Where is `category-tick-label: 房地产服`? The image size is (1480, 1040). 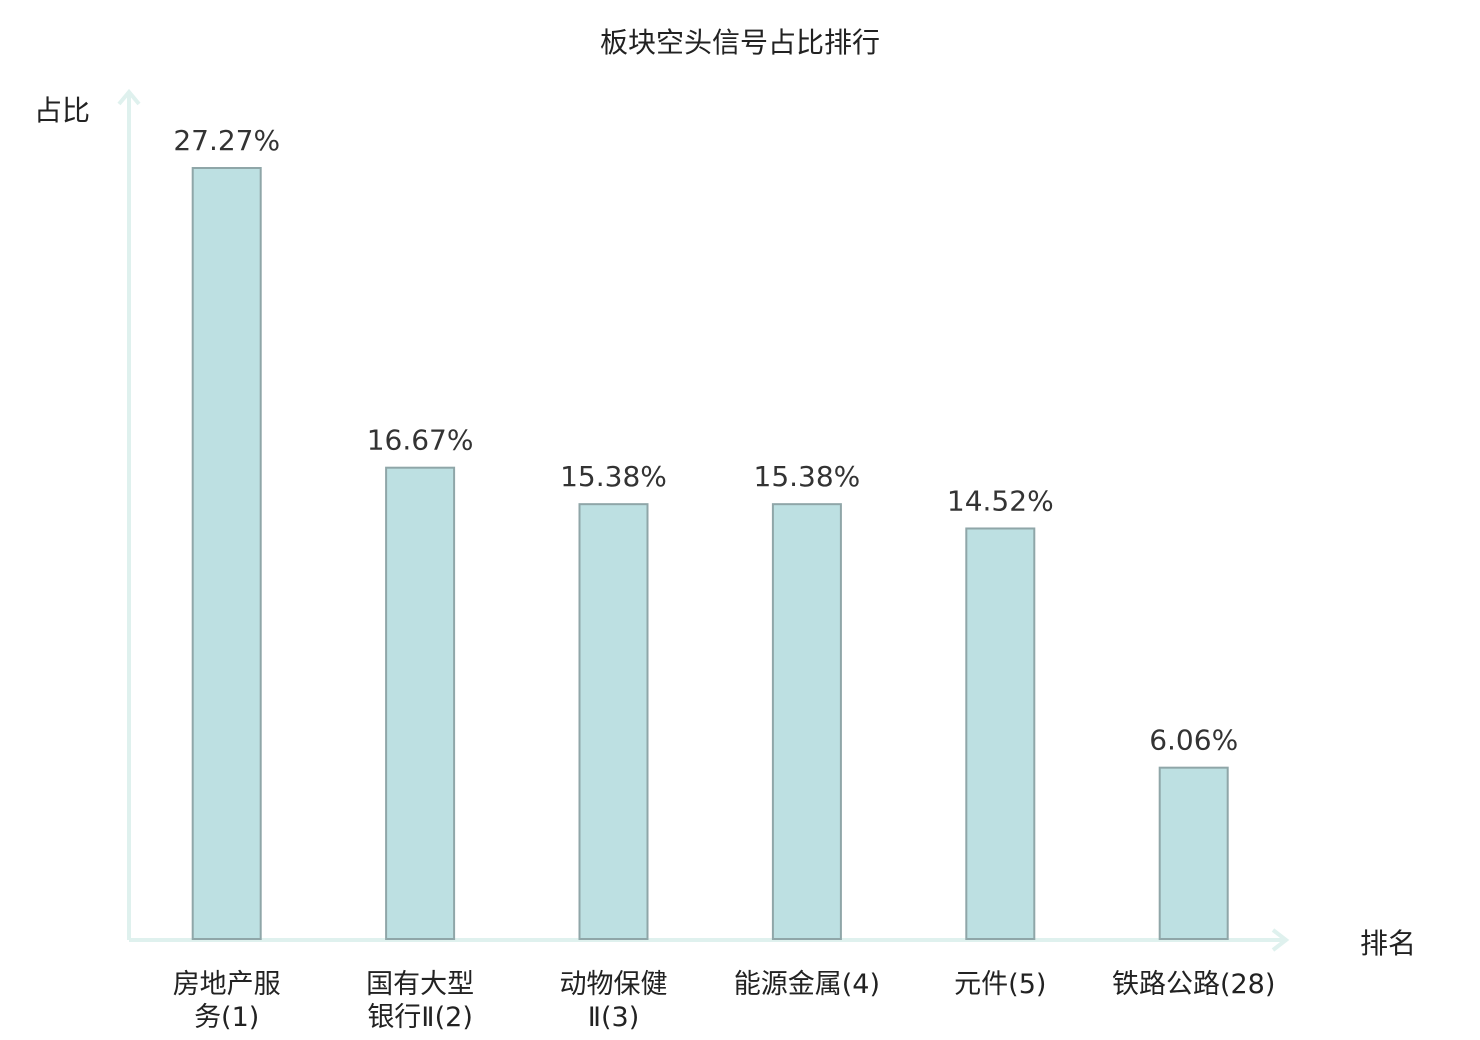 category-tick-label: 房地产服 is located at coordinates (227, 984).